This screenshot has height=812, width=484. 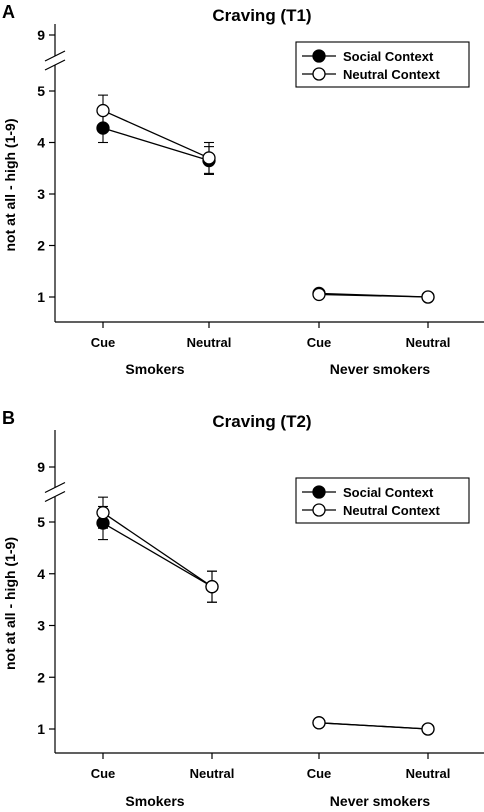 I want to click on panel-label: A, so click(x=8, y=12).